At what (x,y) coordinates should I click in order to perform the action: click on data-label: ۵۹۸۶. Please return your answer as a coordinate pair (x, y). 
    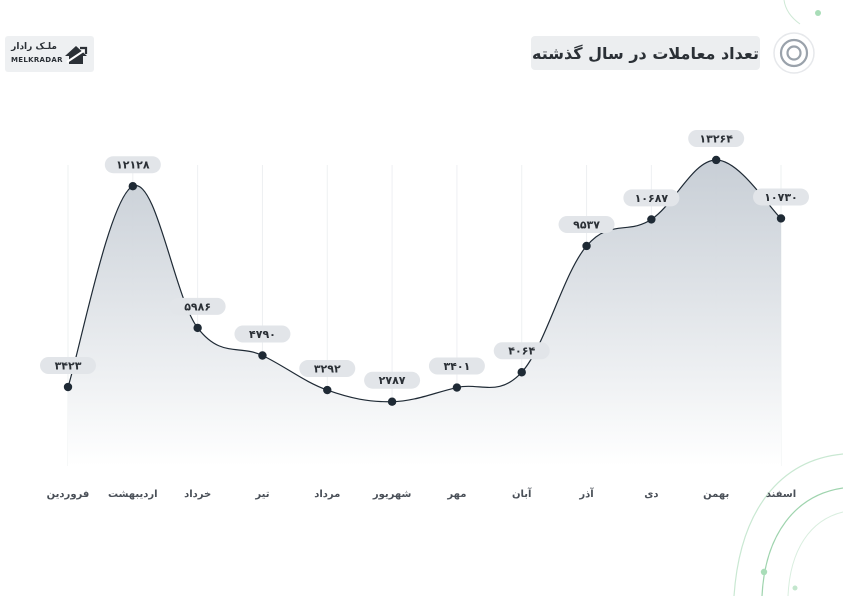
    Looking at the image, I should click on (197, 306).